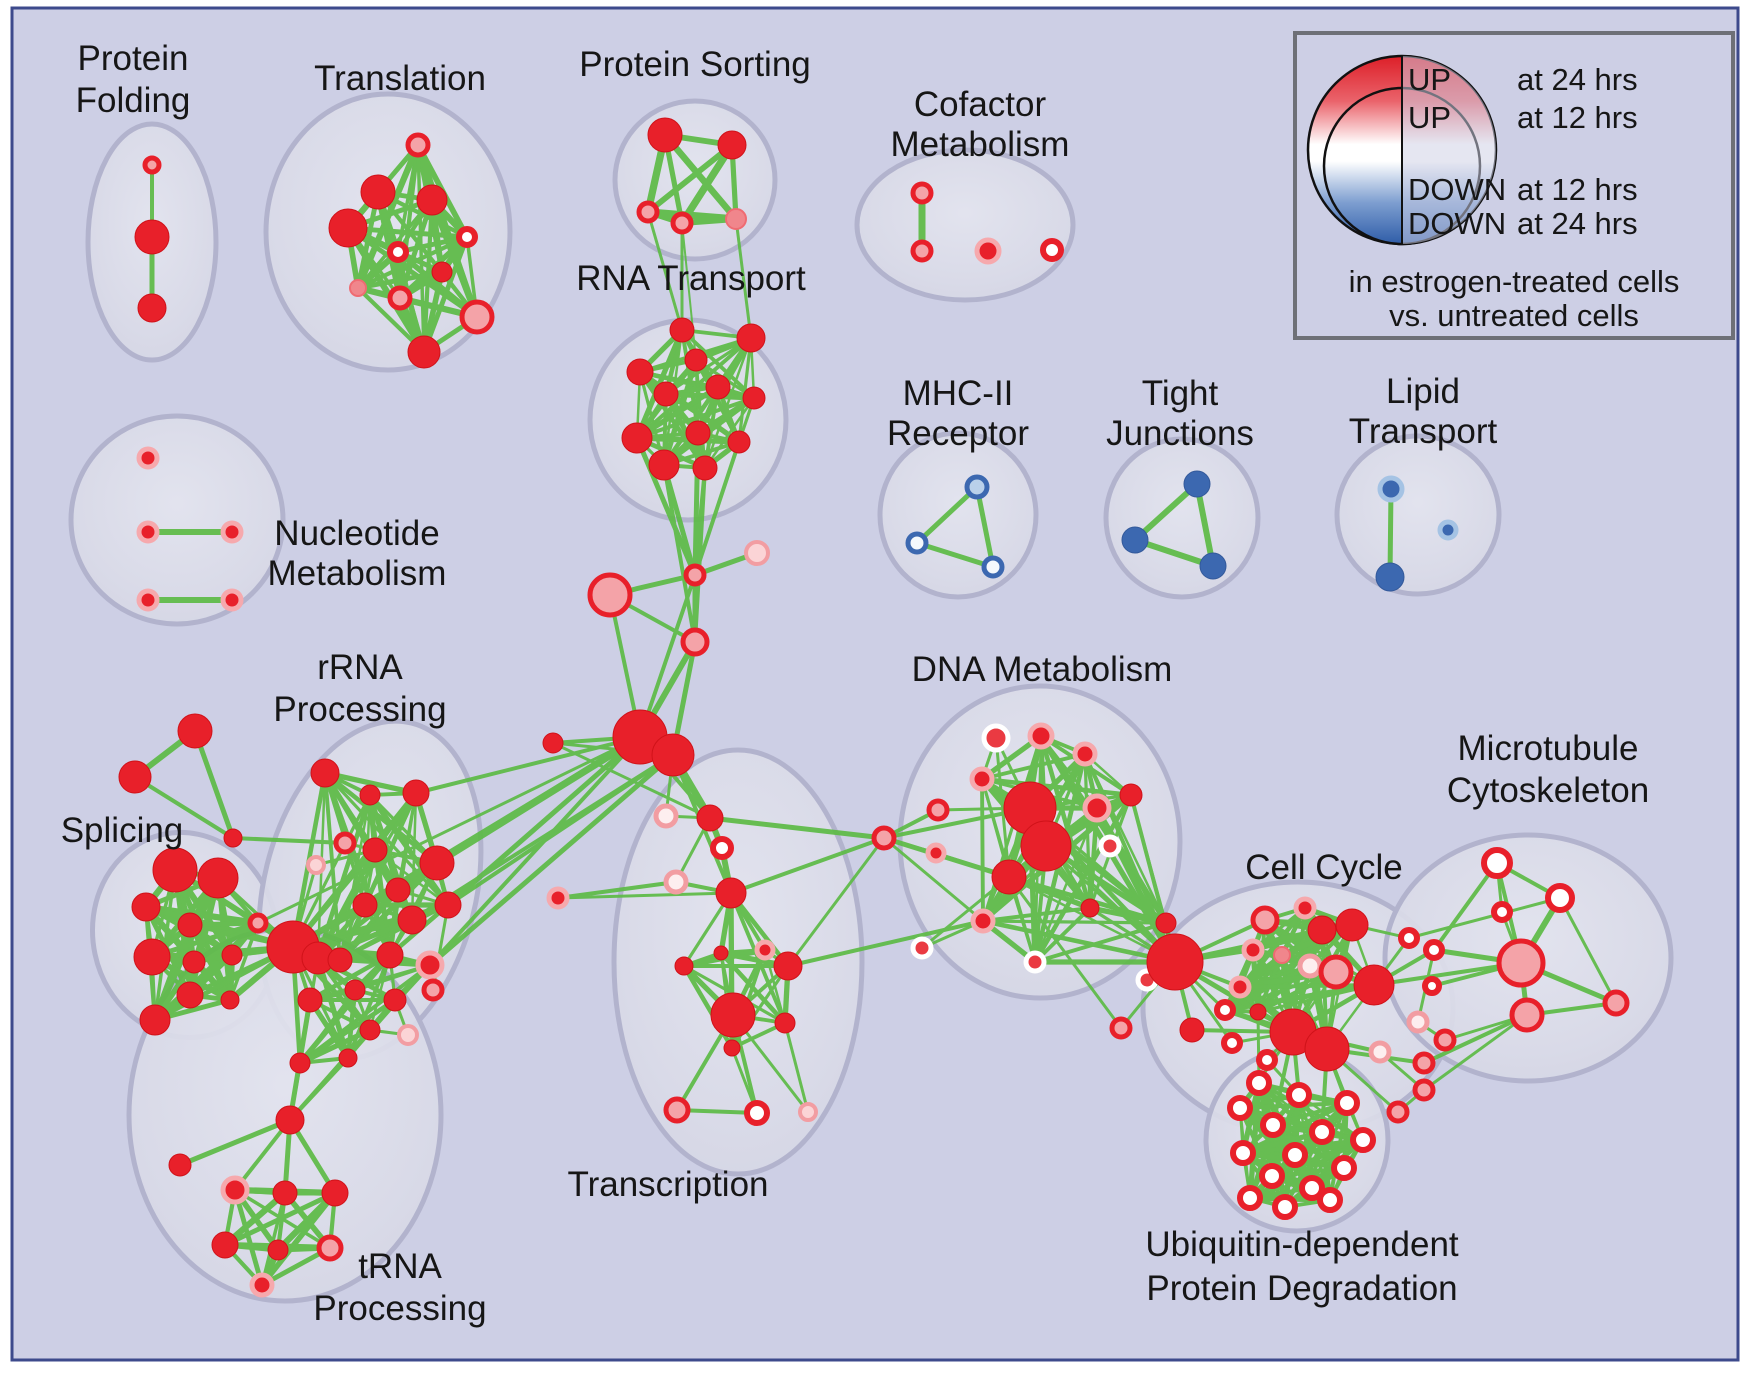  I want to click on cluster-label-nucleotide-metabolism: Metabolism, so click(357, 573).